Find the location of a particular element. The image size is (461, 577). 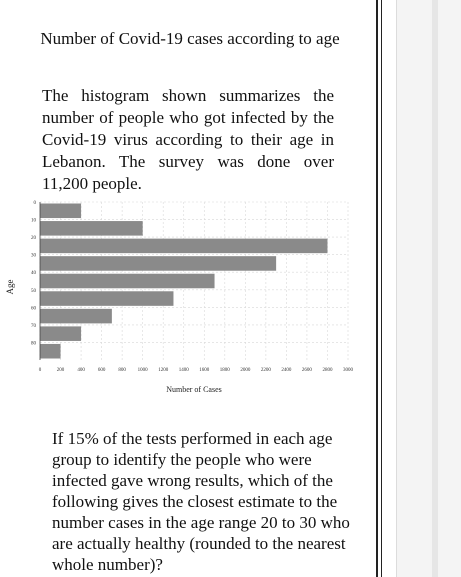

y-tick-label: 40 is located at coordinates (34, 273).